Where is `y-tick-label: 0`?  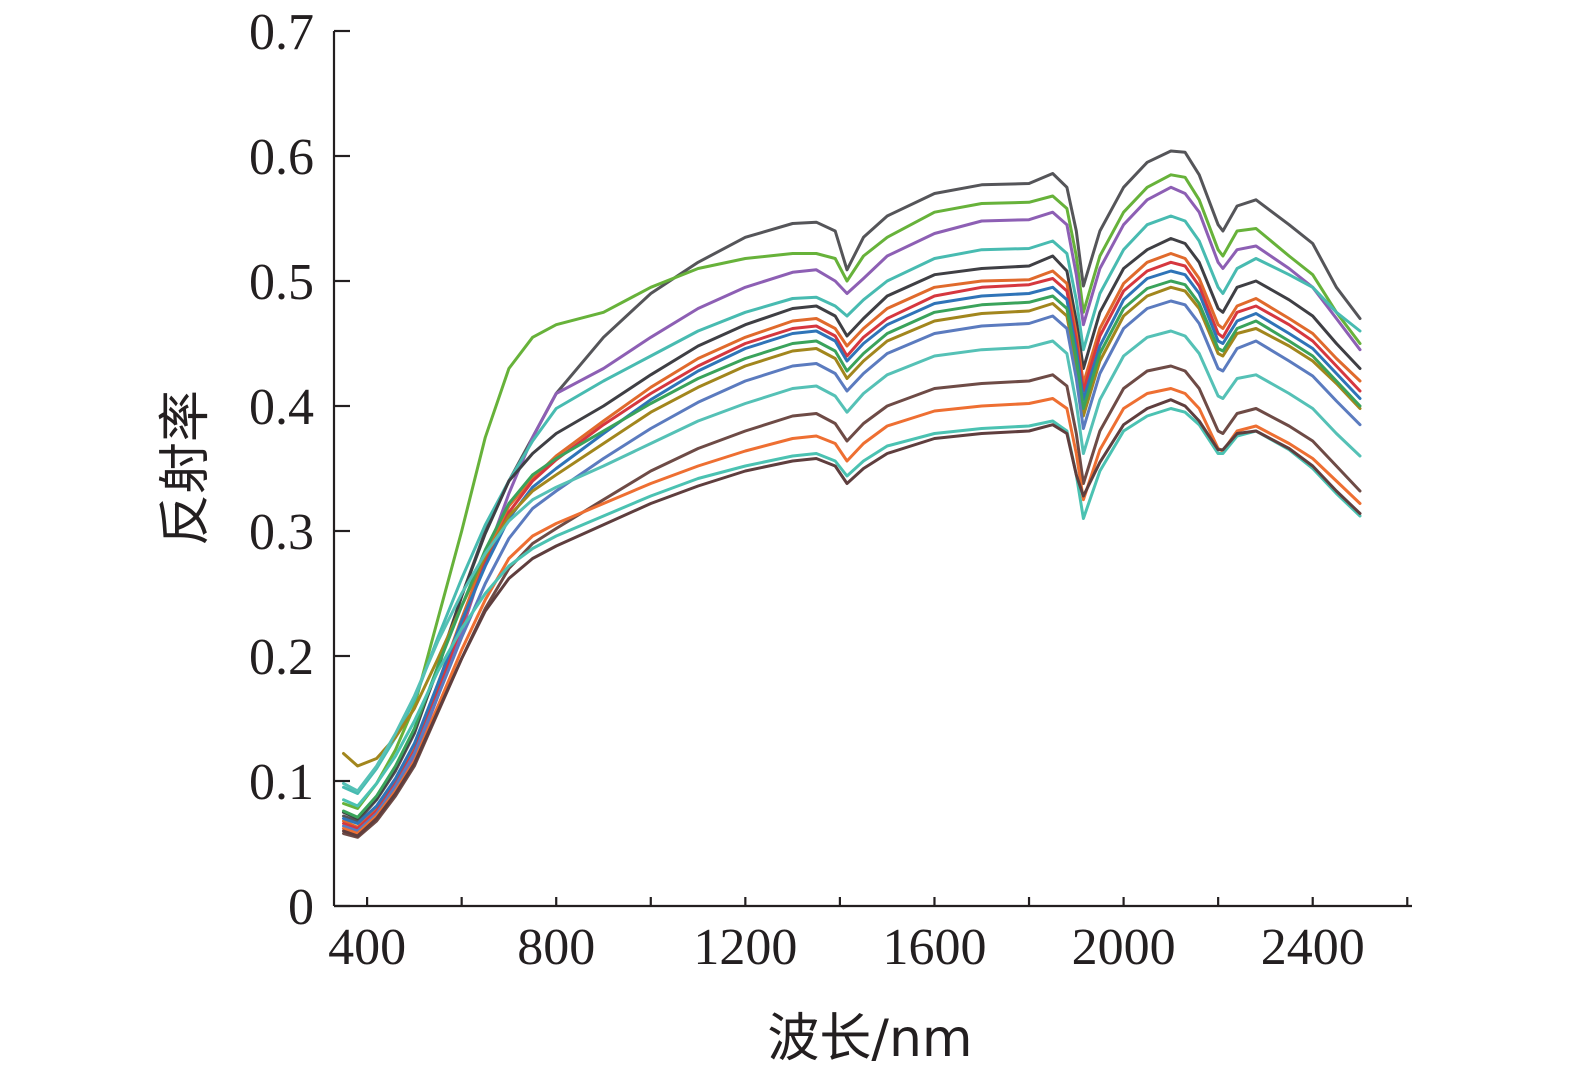
y-tick-label: 0 is located at coordinates (301, 907).